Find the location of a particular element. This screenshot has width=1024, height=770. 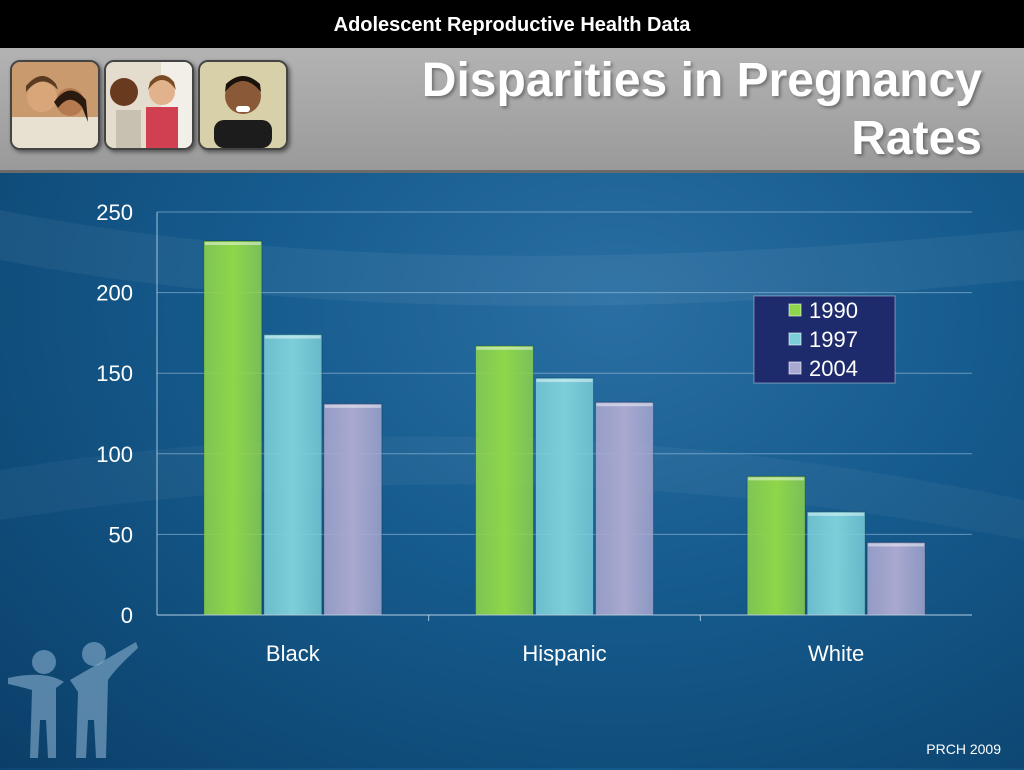

x-category-label: Black is located at coordinates (293, 653).